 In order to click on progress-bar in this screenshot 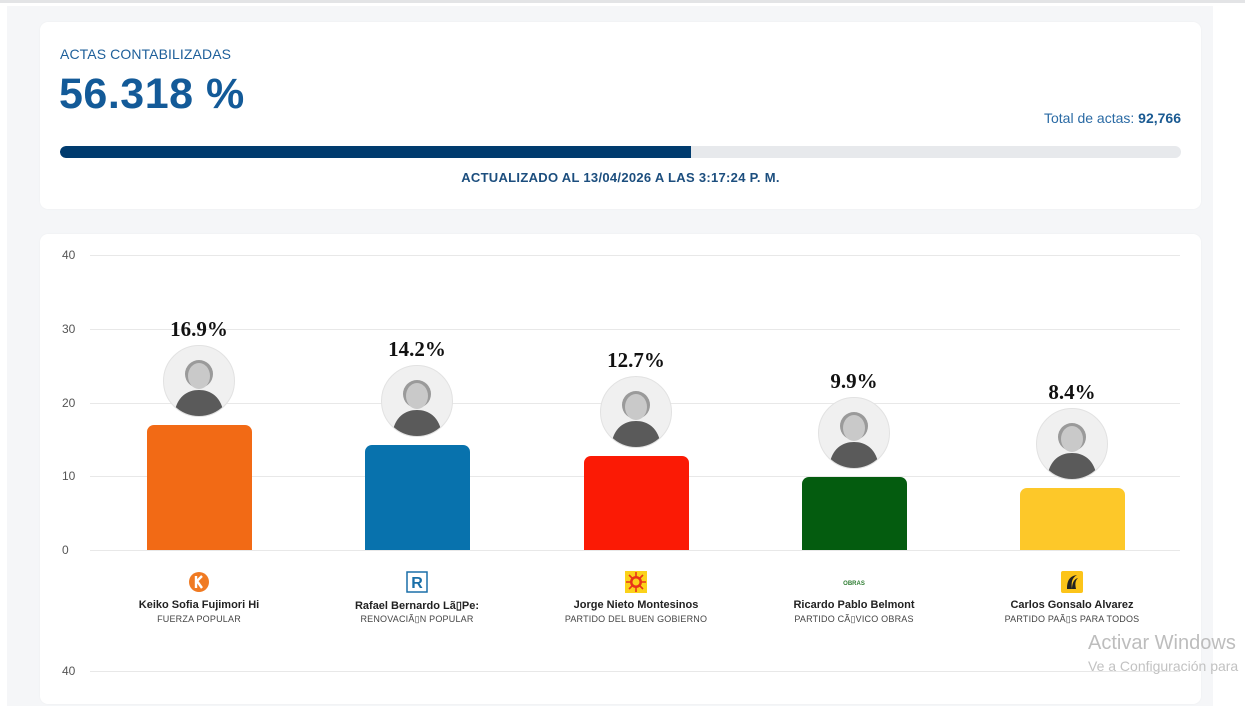, I will do `click(620, 152)`.